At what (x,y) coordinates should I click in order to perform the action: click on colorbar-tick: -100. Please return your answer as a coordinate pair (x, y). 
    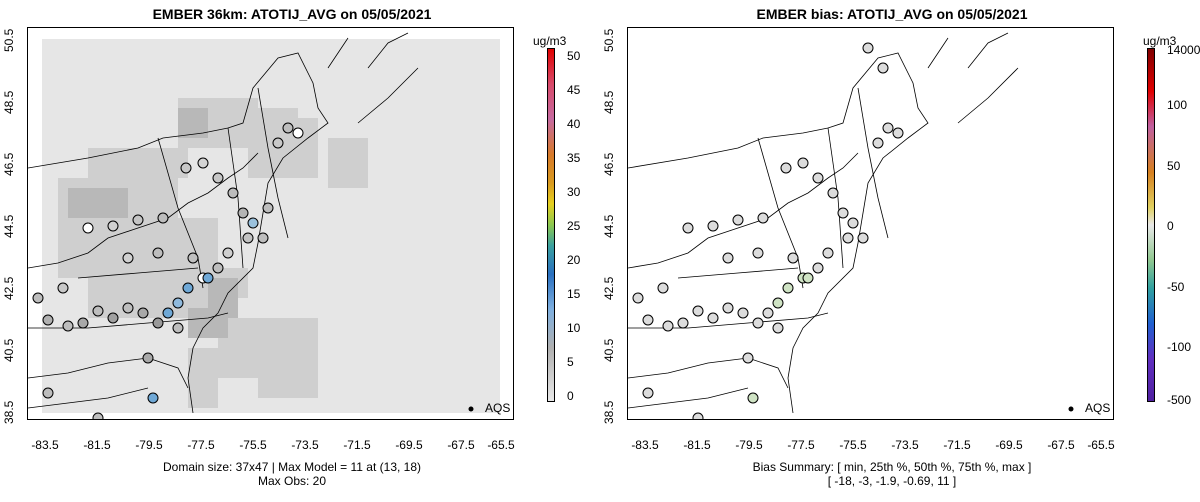
    Looking at the image, I should click on (1179, 347).